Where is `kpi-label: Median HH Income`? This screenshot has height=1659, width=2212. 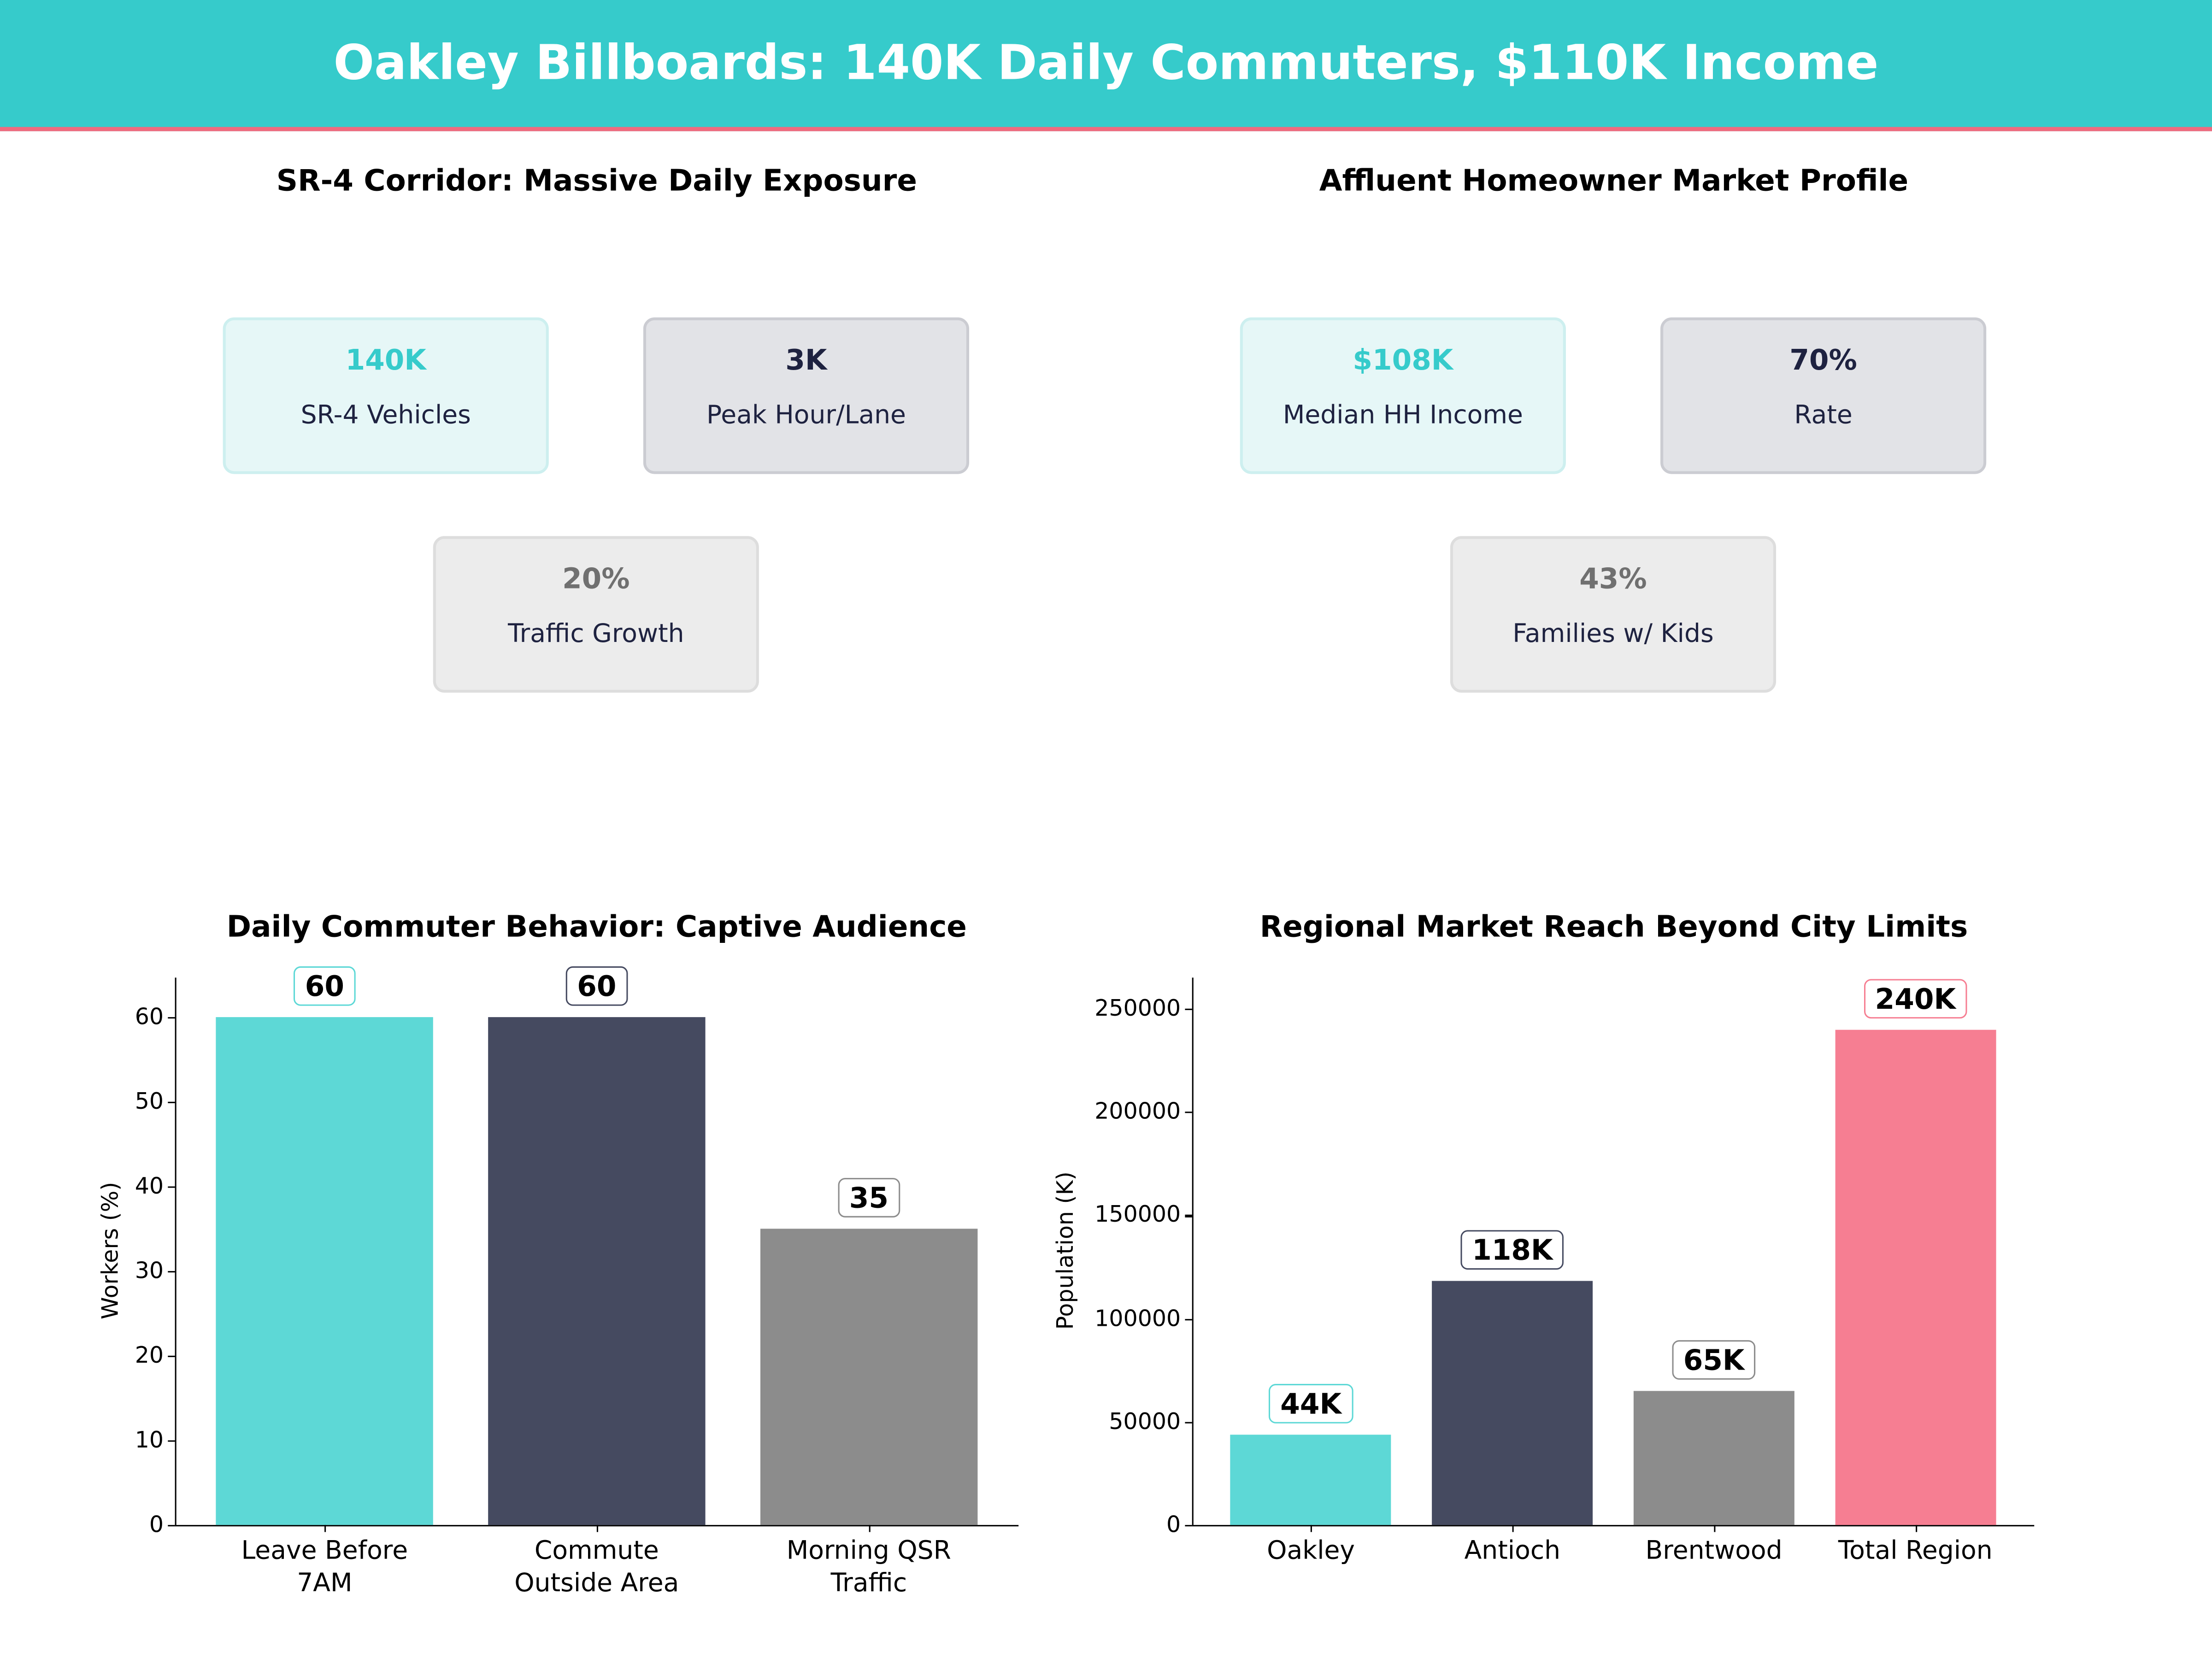
kpi-label: Median HH Income is located at coordinates (1402, 415).